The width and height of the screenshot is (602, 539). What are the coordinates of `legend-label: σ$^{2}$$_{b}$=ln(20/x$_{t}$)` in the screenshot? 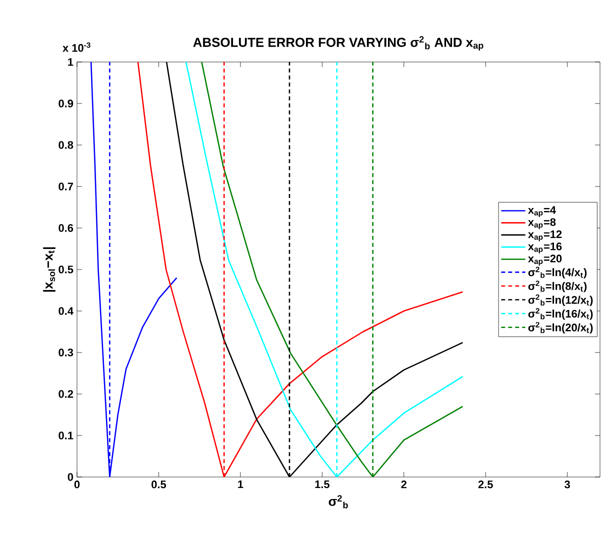 It's located at (560, 328).